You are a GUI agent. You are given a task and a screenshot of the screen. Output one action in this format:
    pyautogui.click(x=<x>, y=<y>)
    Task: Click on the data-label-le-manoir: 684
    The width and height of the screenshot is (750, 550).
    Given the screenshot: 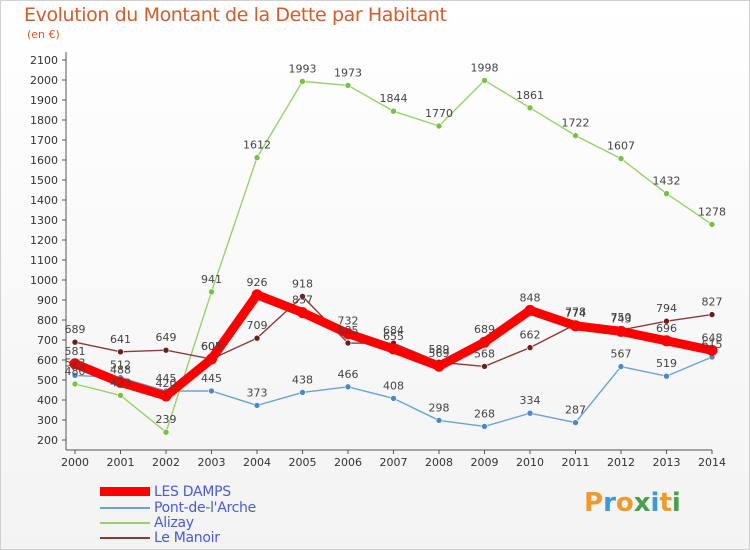 What is the action you would take?
    pyautogui.click(x=393, y=330)
    